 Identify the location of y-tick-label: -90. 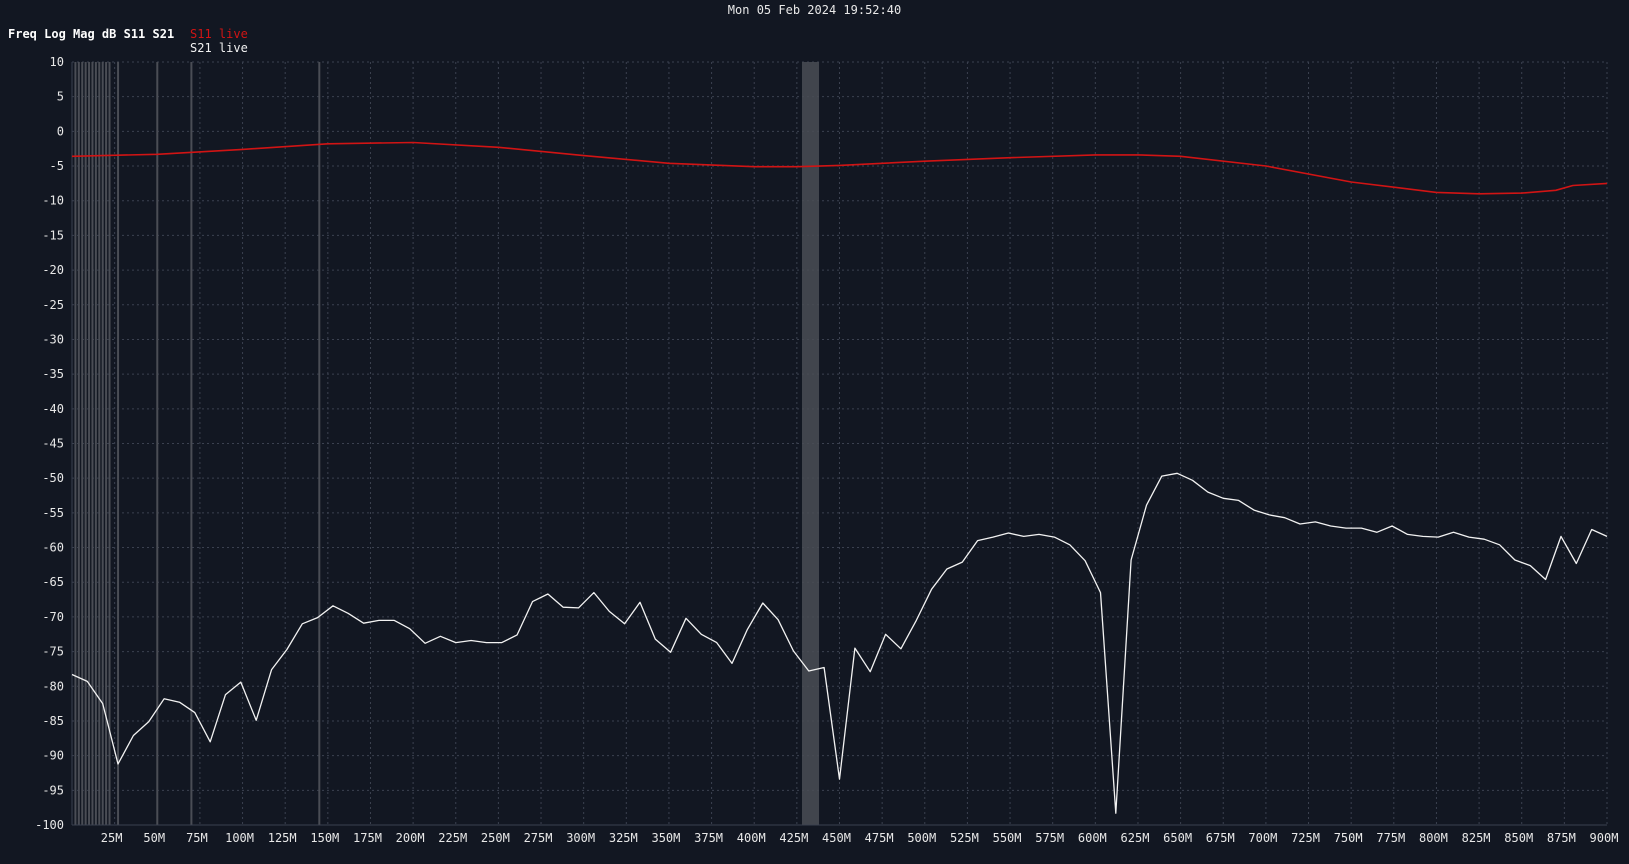
(53, 756).